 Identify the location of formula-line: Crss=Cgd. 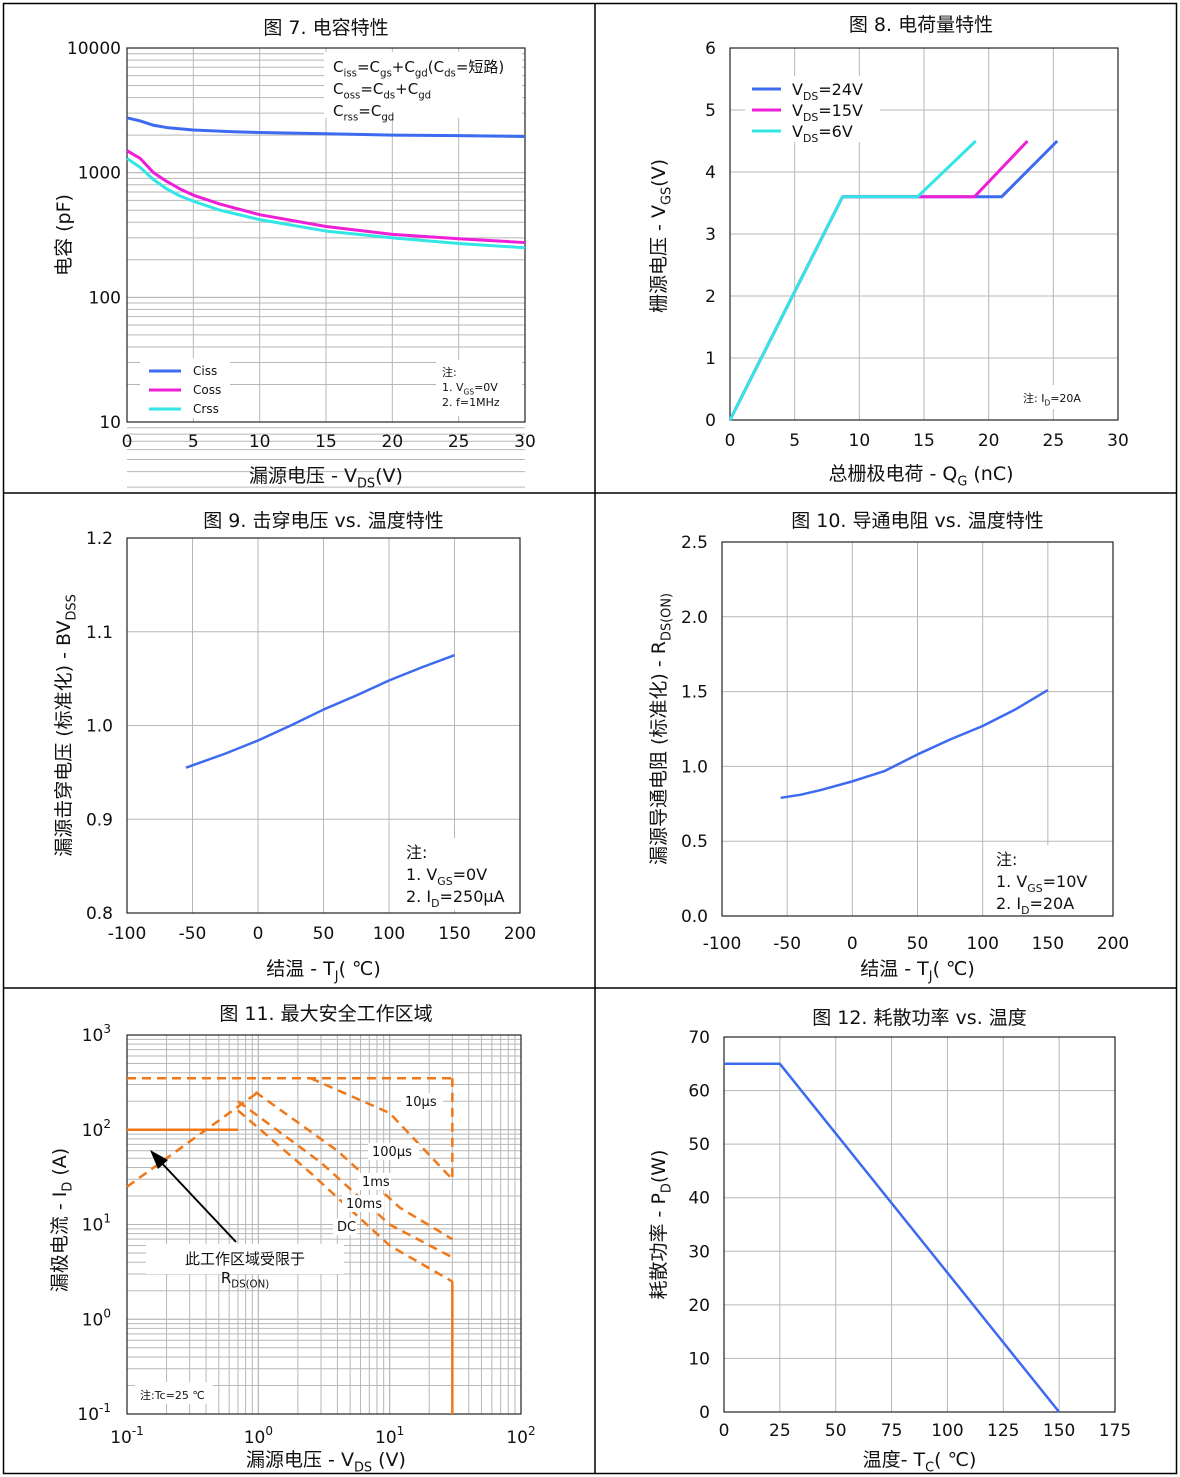
(363, 113).